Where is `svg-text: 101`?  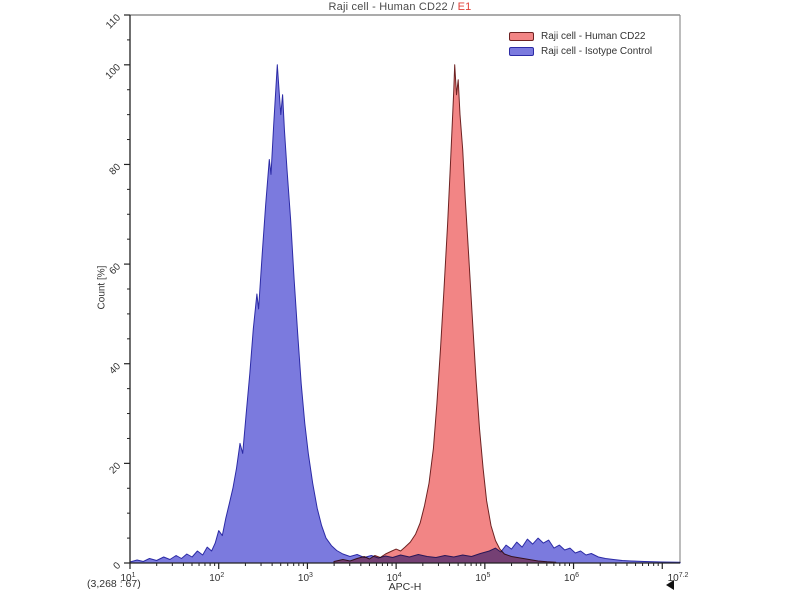
svg-text: 101 is located at coordinates (127, 578).